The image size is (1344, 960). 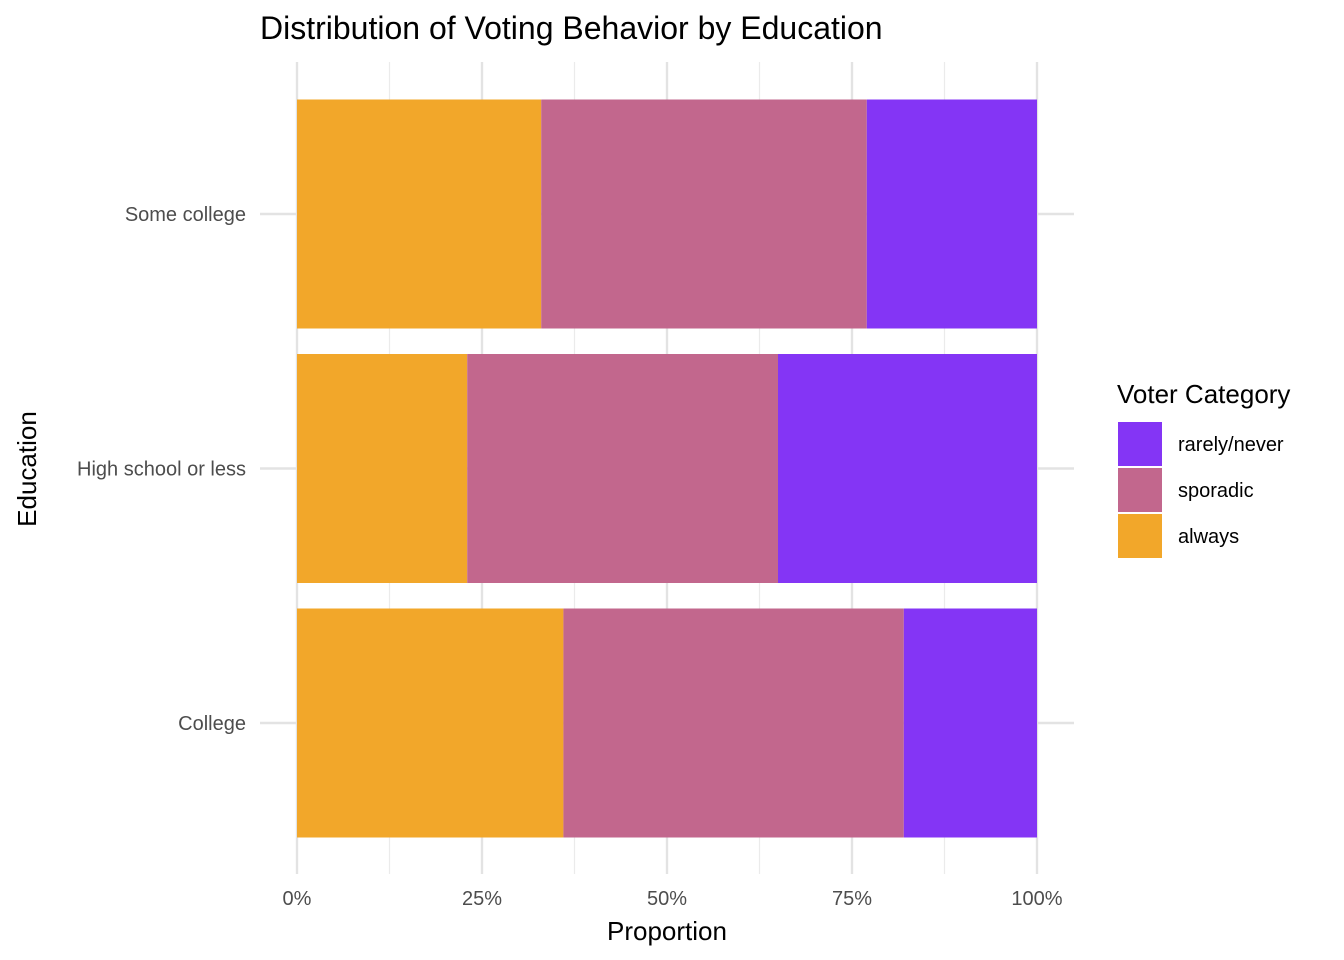 What do you see at coordinates (667, 899) in the screenshot?
I see `x-tick-label: 50%` at bounding box center [667, 899].